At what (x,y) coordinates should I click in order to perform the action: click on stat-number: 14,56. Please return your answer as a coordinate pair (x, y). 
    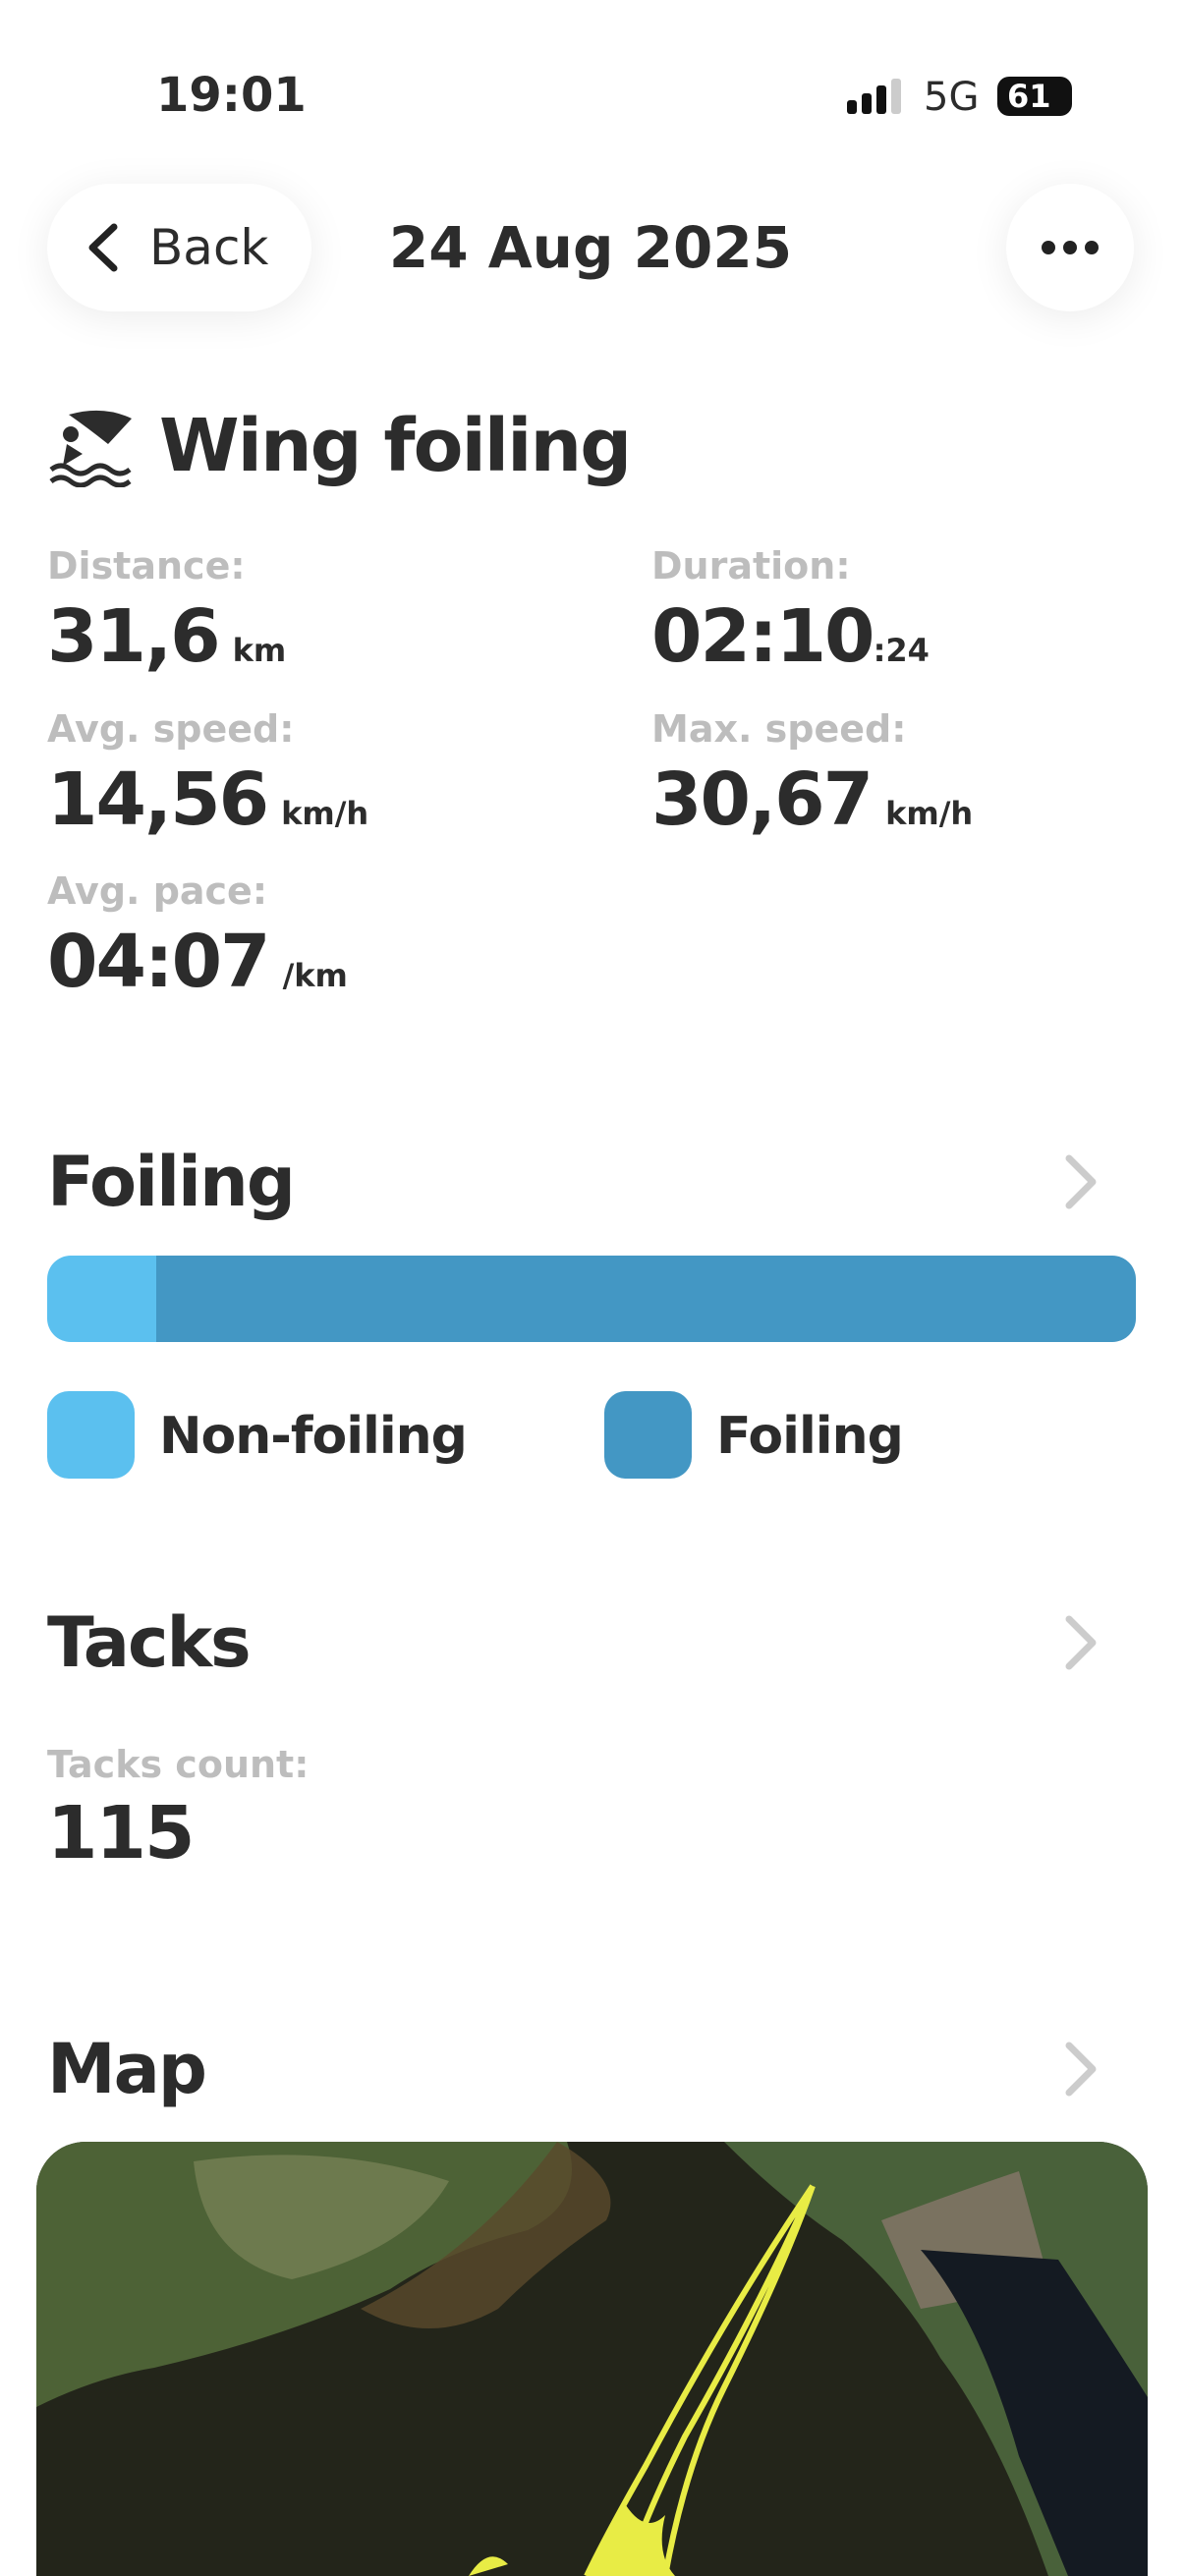
    Looking at the image, I should click on (158, 799).